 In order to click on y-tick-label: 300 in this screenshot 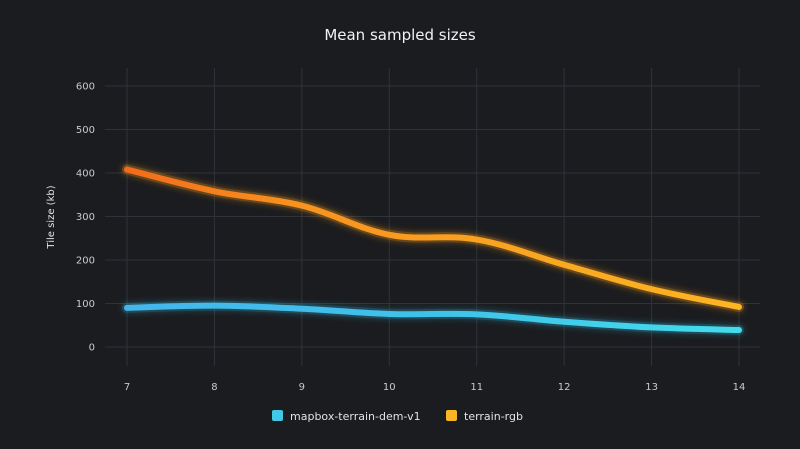, I will do `click(85, 217)`.